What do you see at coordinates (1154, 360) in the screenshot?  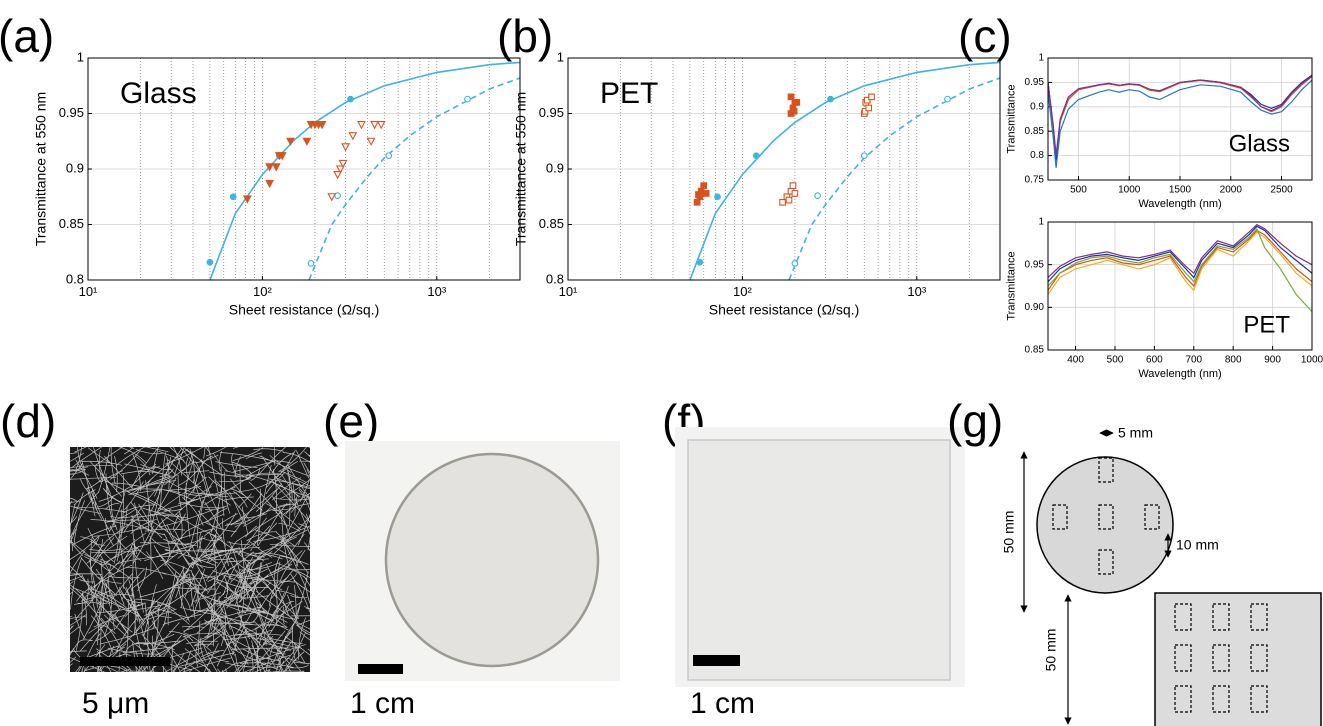 I see `x-tick-label: 600` at bounding box center [1154, 360].